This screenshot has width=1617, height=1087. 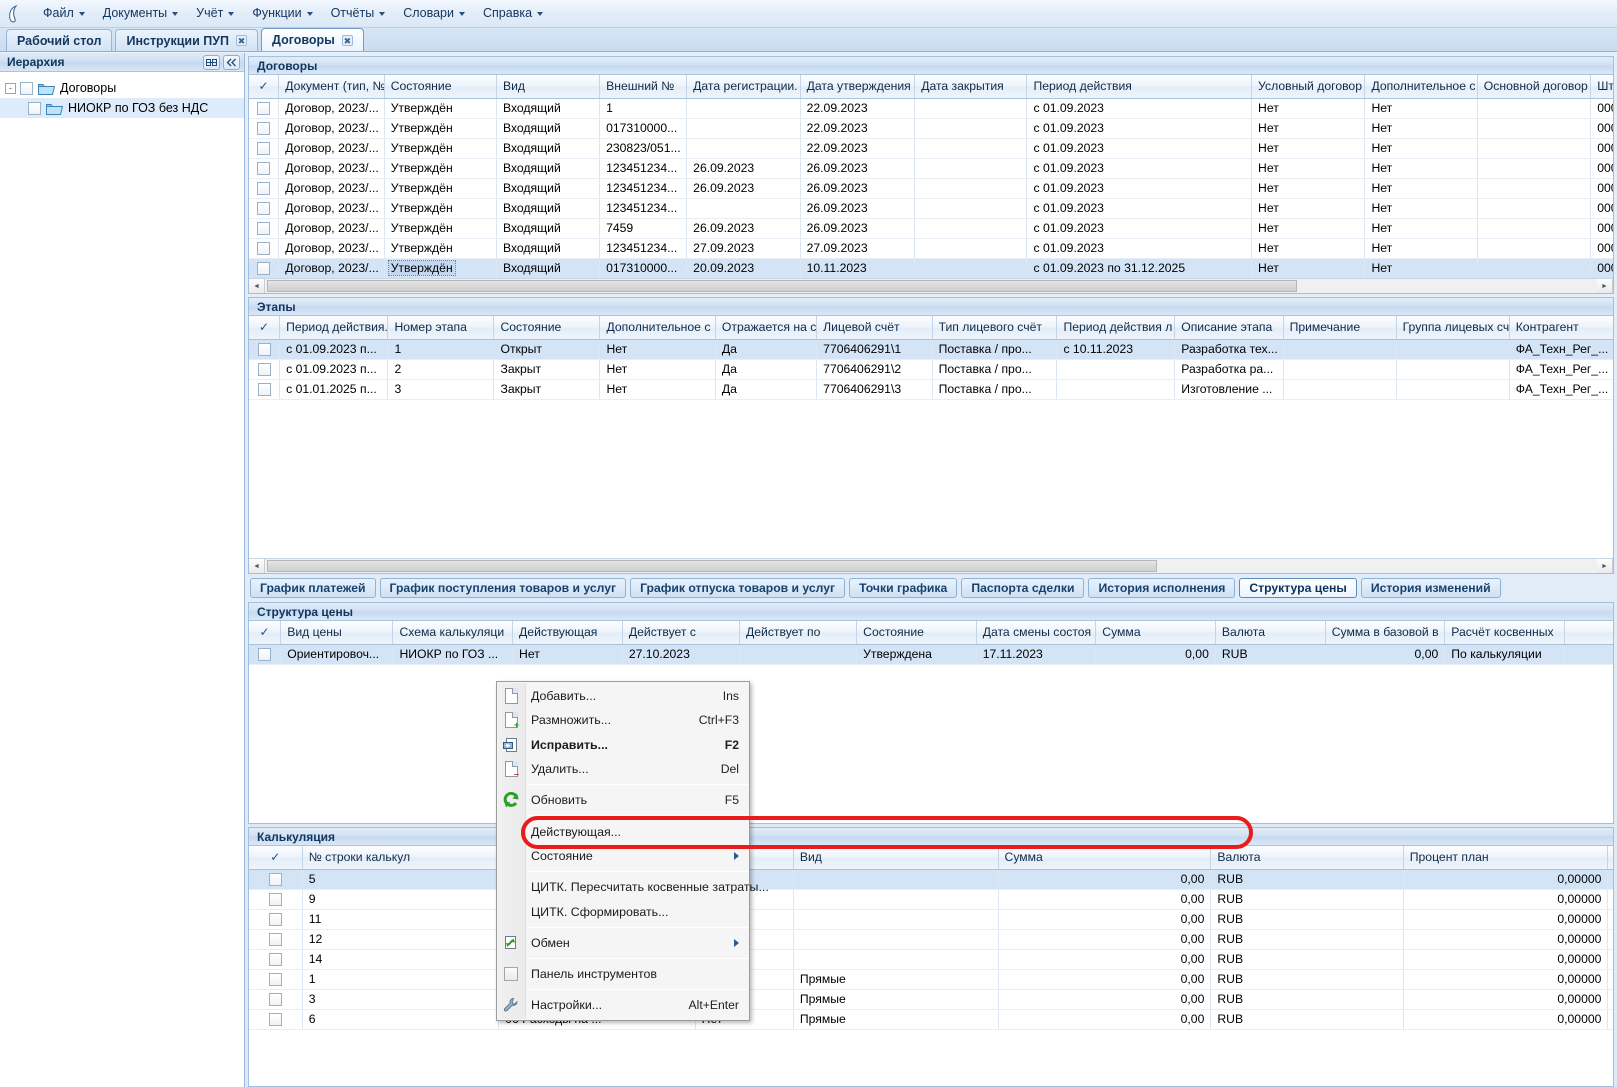 What do you see at coordinates (1340, 389) in the screenshot?
I see `cell-note` at bounding box center [1340, 389].